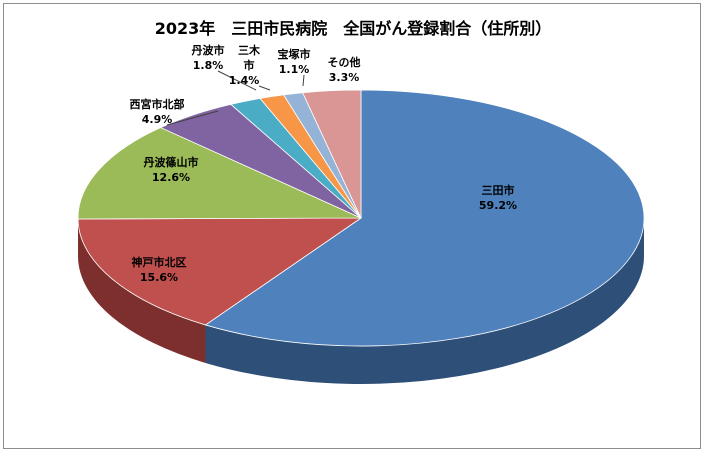  Describe the element at coordinates (332, 154) in the screenshot. I see `slice-8-top` at that location.